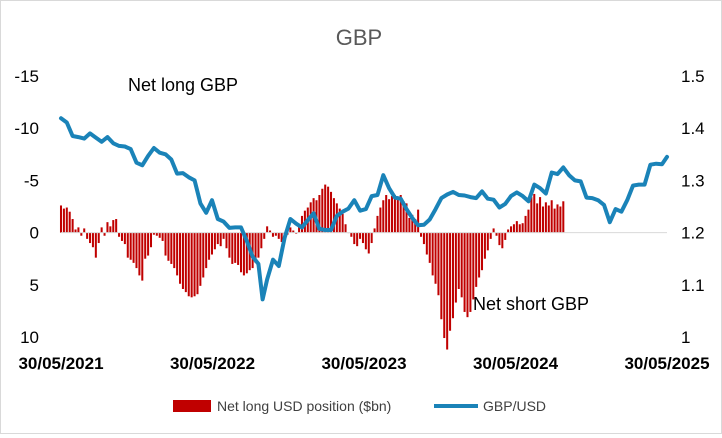  I want to click on right-tick-label: 1.3, so click(693, 180).